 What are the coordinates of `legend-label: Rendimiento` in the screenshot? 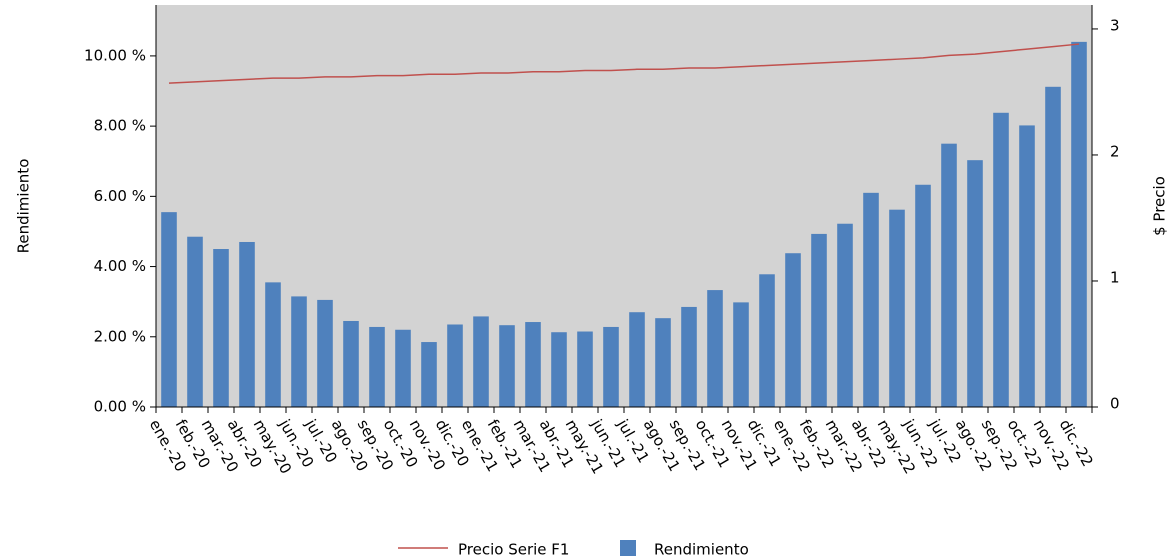 It's located at (701, 550).